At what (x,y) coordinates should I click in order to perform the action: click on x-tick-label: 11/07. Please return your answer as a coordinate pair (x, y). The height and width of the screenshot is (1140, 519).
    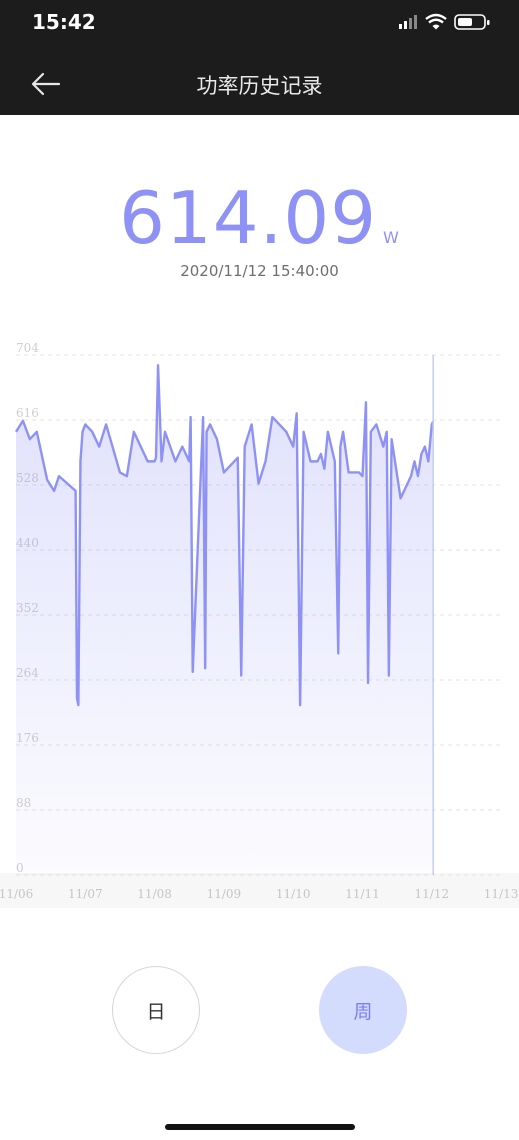
    Looking at the image, I should click on (85, 894).